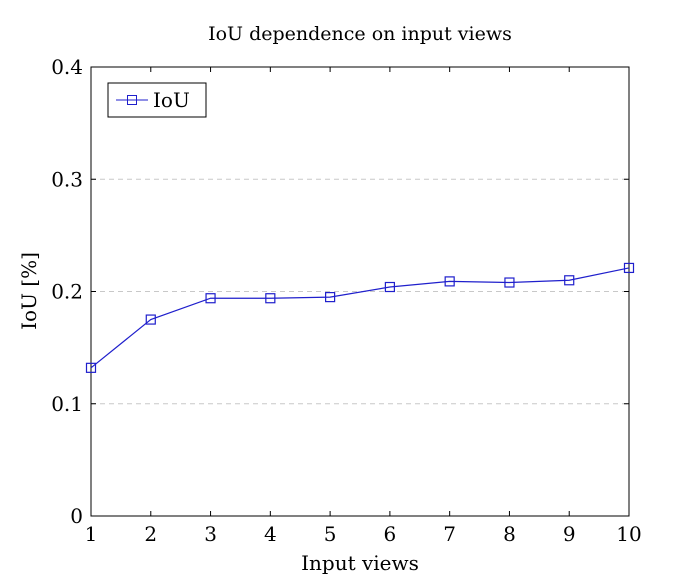 Image resolution: width=686 pixels, height=576 pixels. Describe the element at coordinates (330, 534) in the screenshot. I see `x-tick-label: 5` at that location.